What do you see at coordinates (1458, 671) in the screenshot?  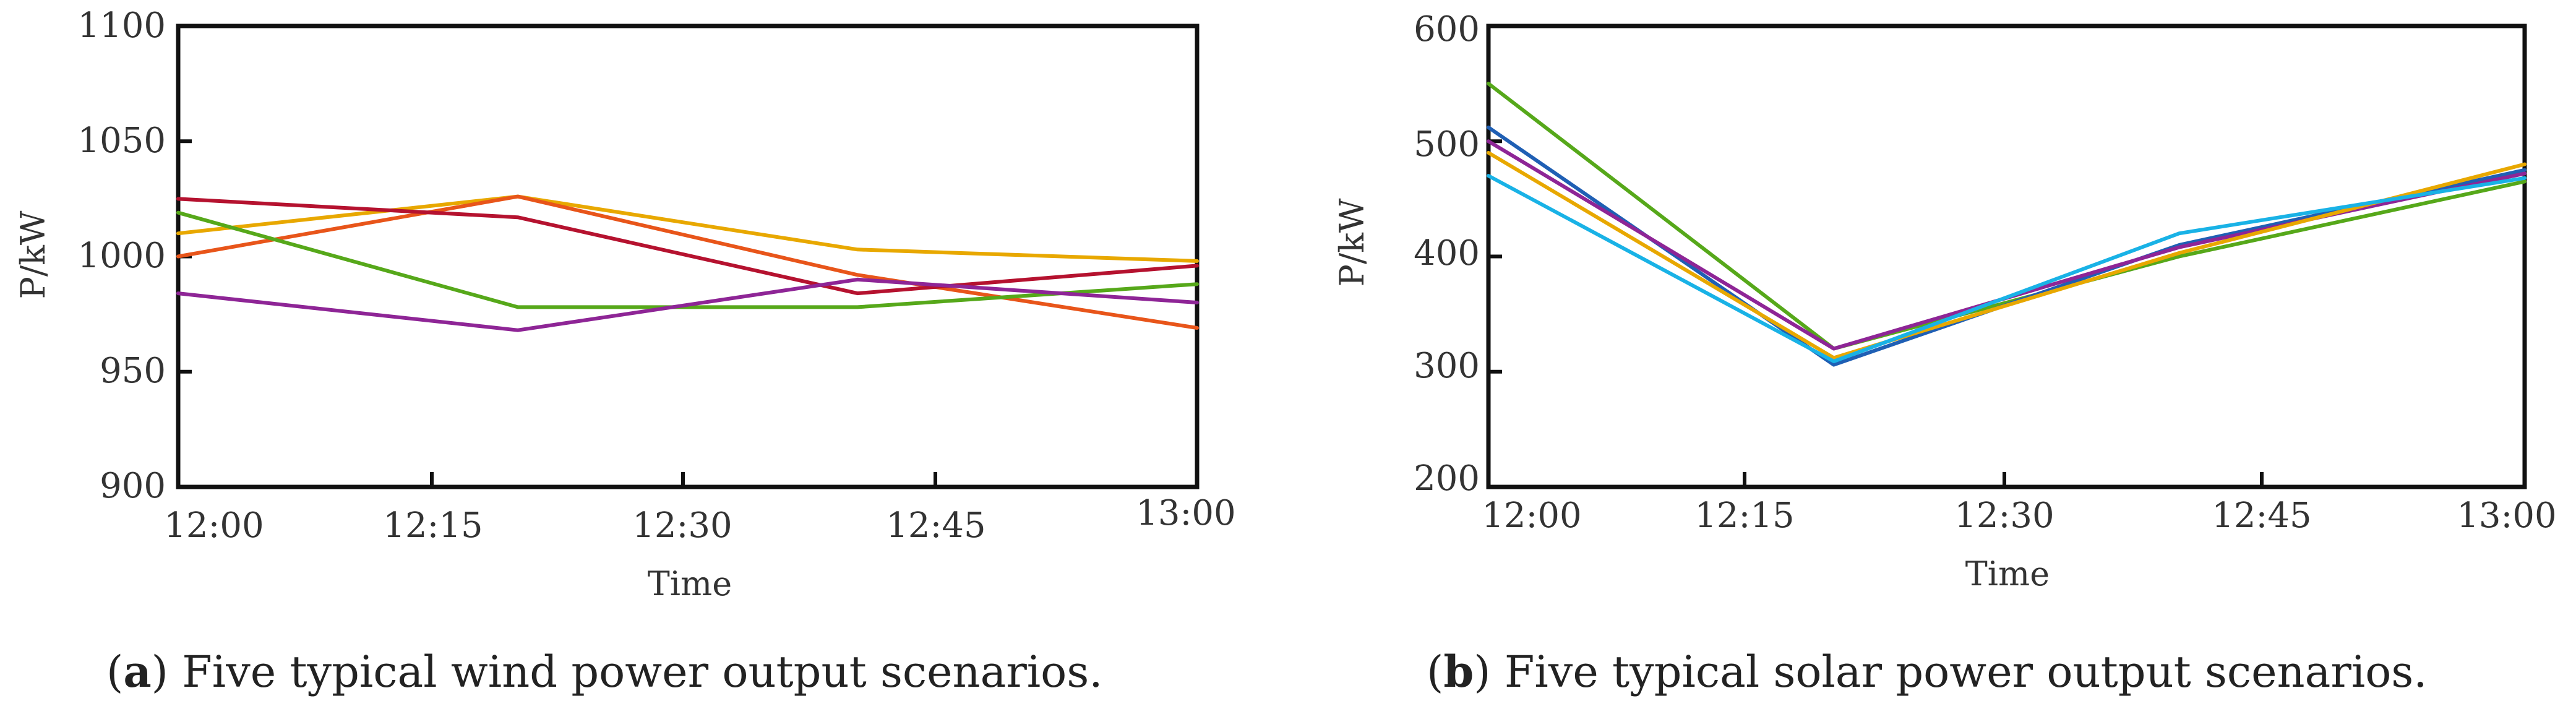 I see `panel-b-caption-letter: b` at bounding box center [1458, 671].